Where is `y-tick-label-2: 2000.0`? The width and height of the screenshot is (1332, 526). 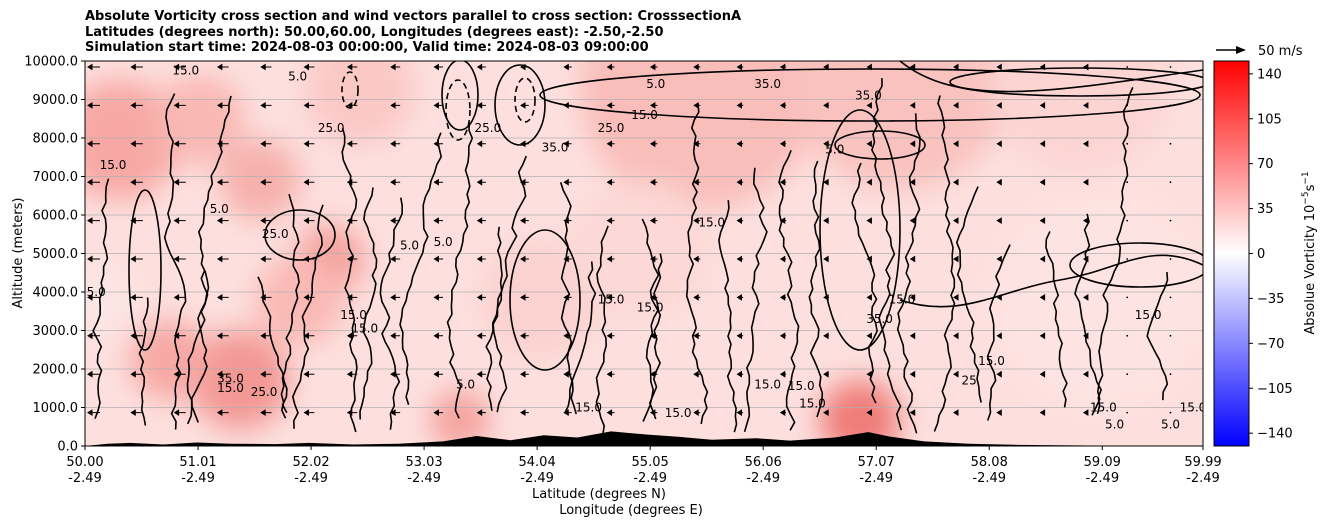
y-tick-label-2: 2000.0 is located at coordinates (56, 370).